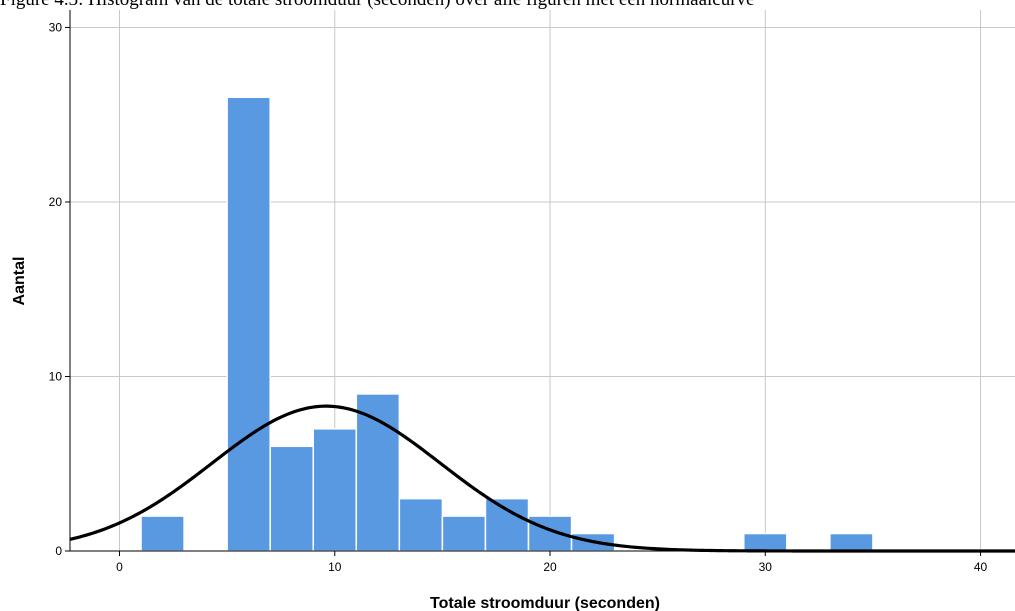 This screenshot has height=611, width=1015. What do you see at coordinates (19, 281) in the screenshot?
I see `y-axis-label: Aantal` at bounding box center [19, 281].